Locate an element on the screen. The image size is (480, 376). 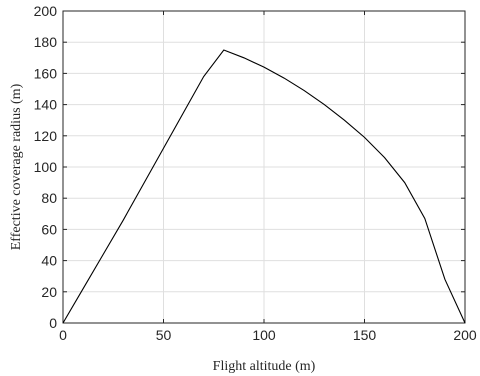
y-tick-label: 160 is located at coordinates (46, 73).